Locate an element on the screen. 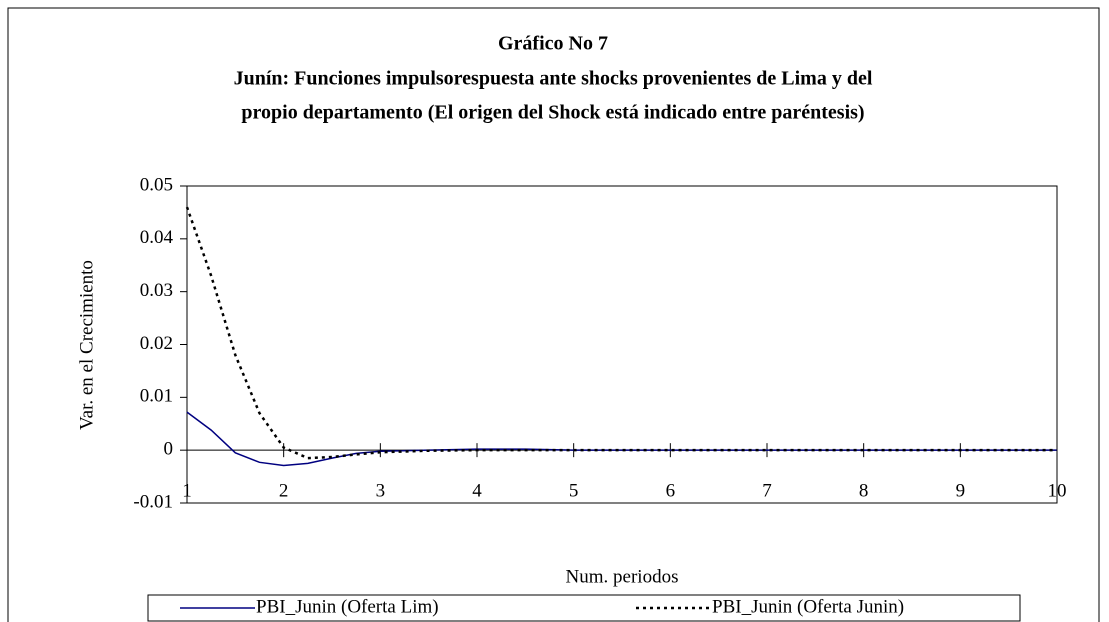 Image resolution: width=1109 pixels, height=622 pixels. x-tick-label: 7 is located at coordinates (767, 490).